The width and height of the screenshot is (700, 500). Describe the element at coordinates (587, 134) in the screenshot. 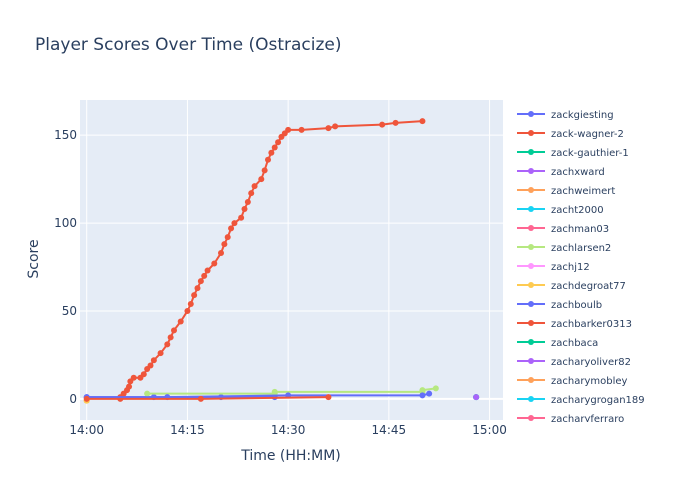

I see `legend-label: zack-wagner-2` at that location.